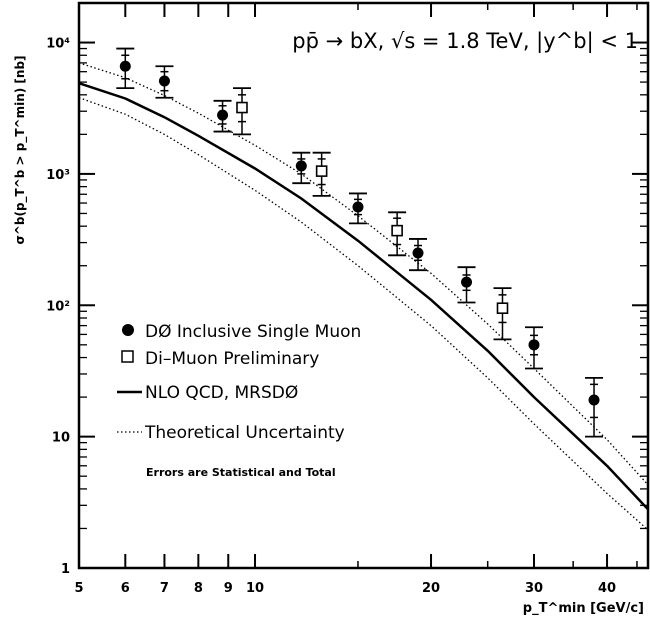 This screenshot has width=650, height=624. I want to click on legend-label-uncertainty: Theoretical Uncertainty, so click(244, 433).